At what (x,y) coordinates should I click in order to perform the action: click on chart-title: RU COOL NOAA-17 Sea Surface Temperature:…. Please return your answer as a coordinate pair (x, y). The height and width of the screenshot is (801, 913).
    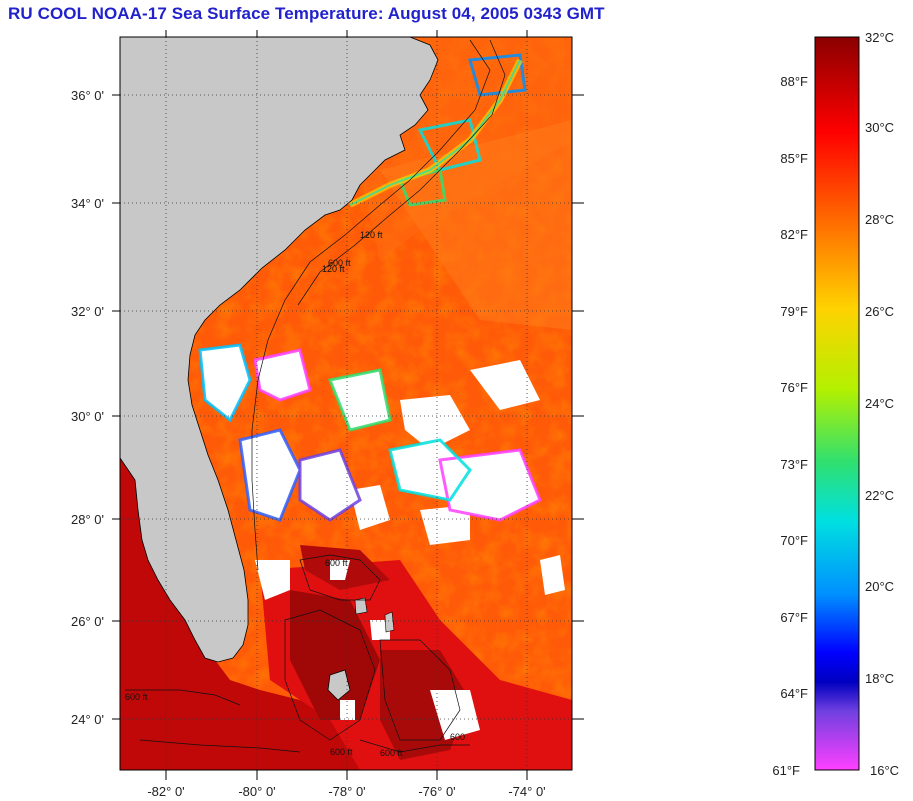
    Looking at the image, I should click on (306, 13).